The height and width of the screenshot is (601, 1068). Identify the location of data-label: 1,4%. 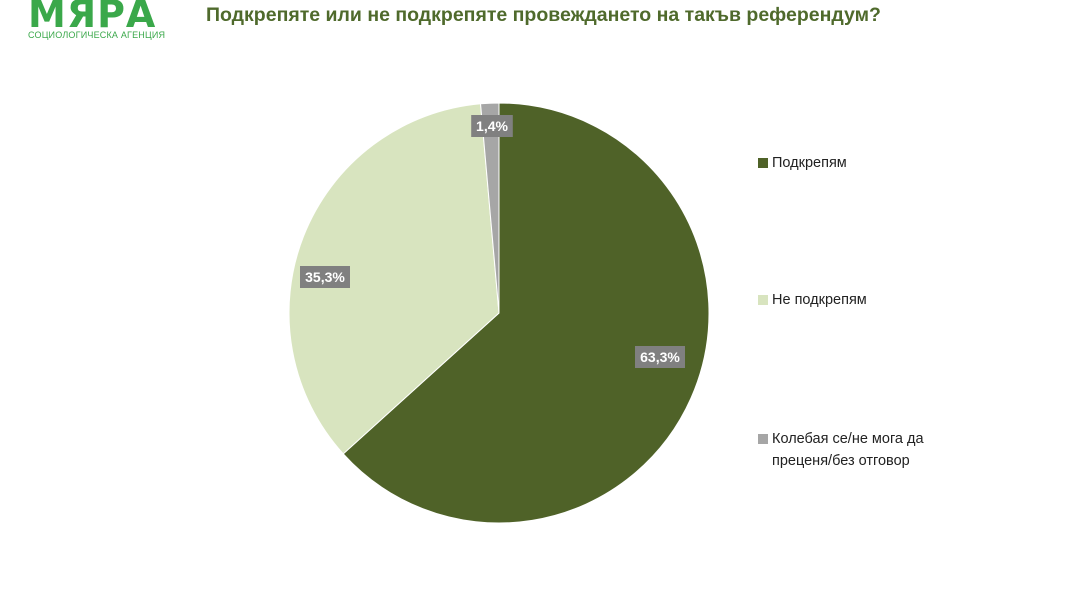
(492, 126).